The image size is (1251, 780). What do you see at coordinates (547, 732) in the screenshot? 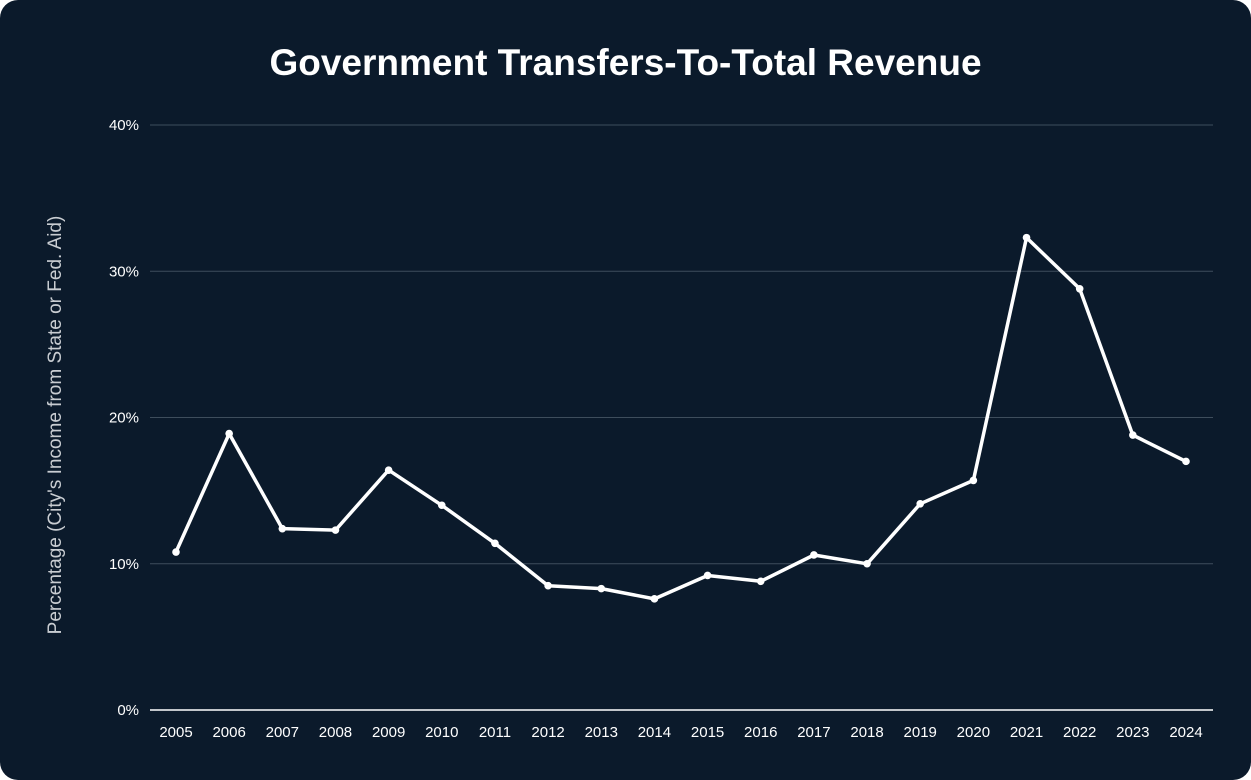
I see `x-tick-label: 2012` at bounding box center [547, 732].